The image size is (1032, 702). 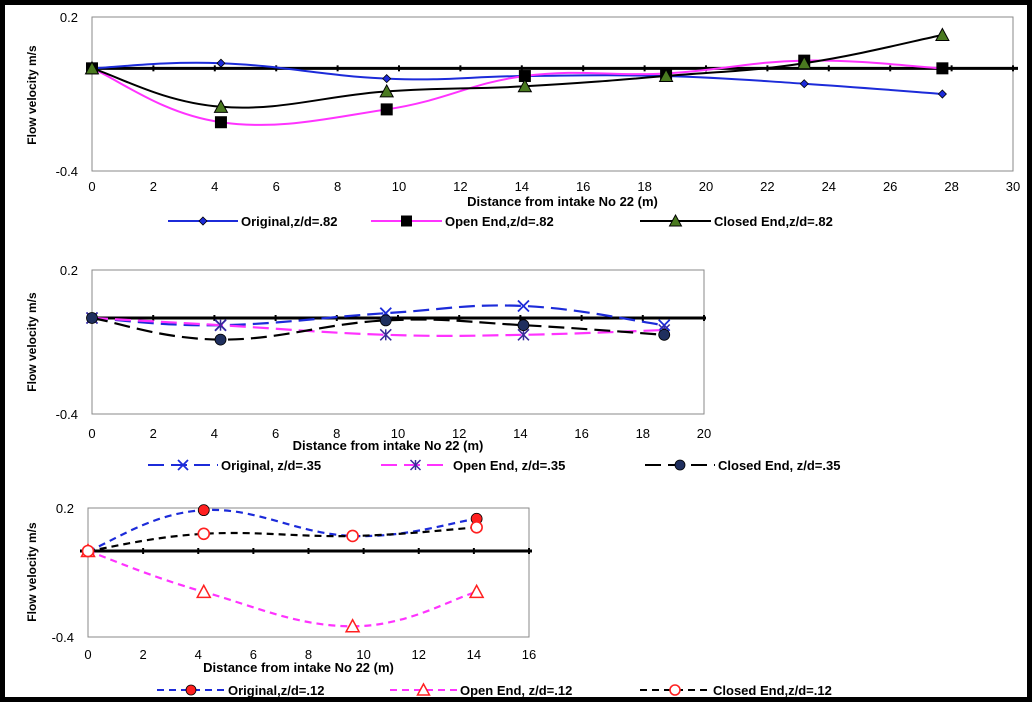 I want to click on legend-entry: Original,z/d=.12, so click(x=240, y=690).